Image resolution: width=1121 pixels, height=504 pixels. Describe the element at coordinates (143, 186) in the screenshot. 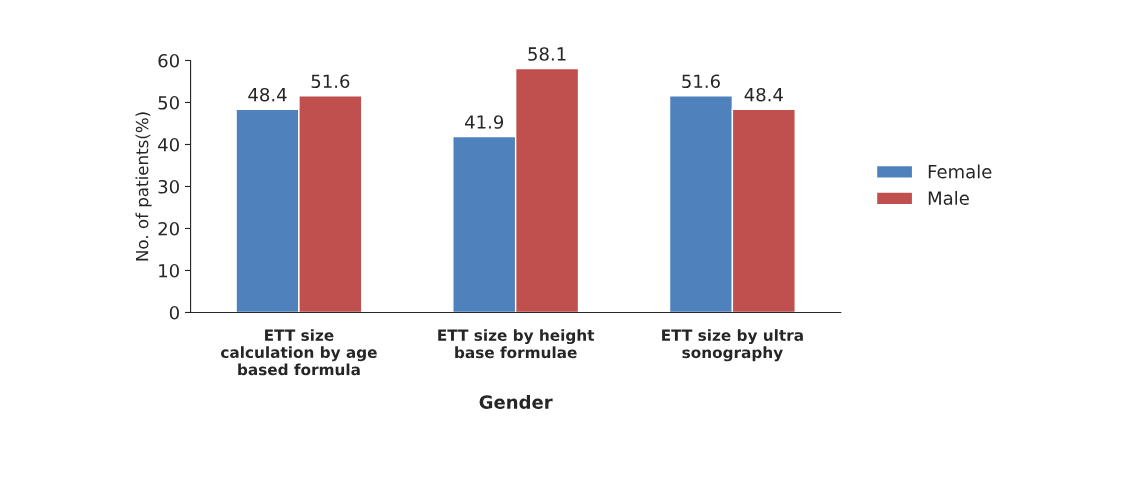

I see `y-axis-title: No. of patients(%)` at that location.